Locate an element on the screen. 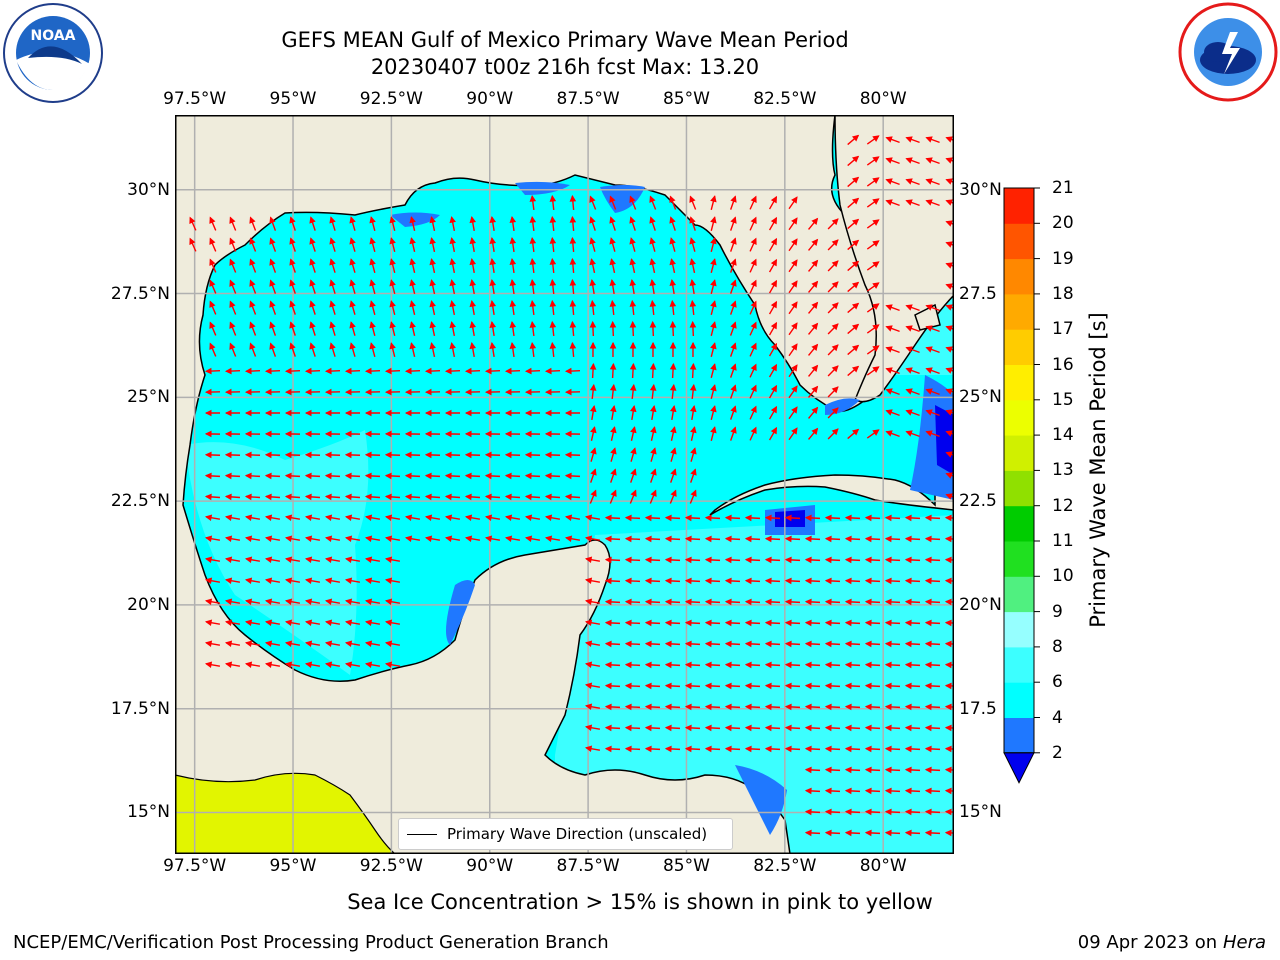 The width and height of the screenshot is (1280, 960). bottom-tick-label: 82.5°W is located at coordinates (785, 866).